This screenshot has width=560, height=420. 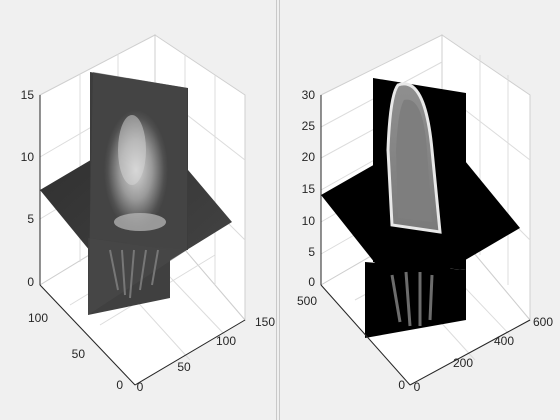 What do you see at coordinates (414, 160) in the screenshot?
I see `object-inner` at bounding box center [414, 160].